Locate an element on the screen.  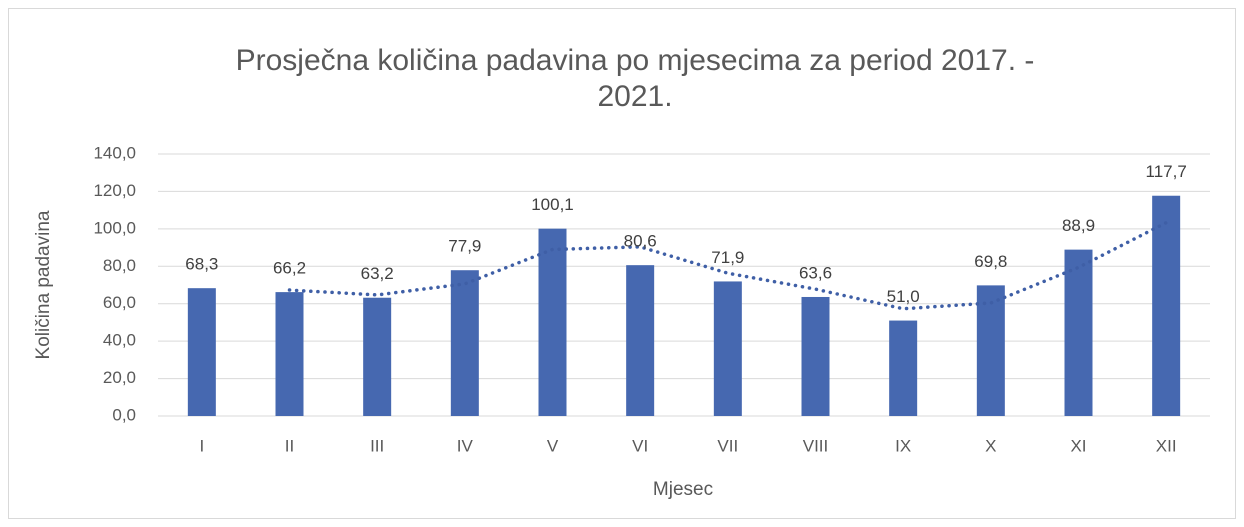
data-label: 66,2 is located at coordinates (289, 268).